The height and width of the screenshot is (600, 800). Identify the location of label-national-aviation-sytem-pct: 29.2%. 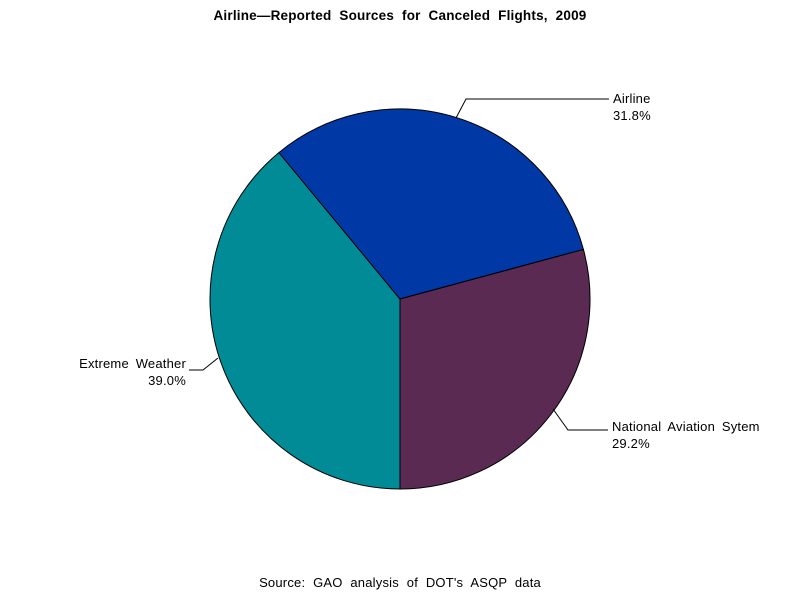
(631, 443).